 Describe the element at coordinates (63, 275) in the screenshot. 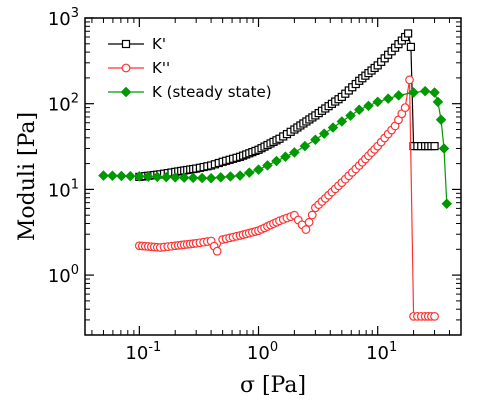

I see `y-tick-label: 10⁰` at that location.